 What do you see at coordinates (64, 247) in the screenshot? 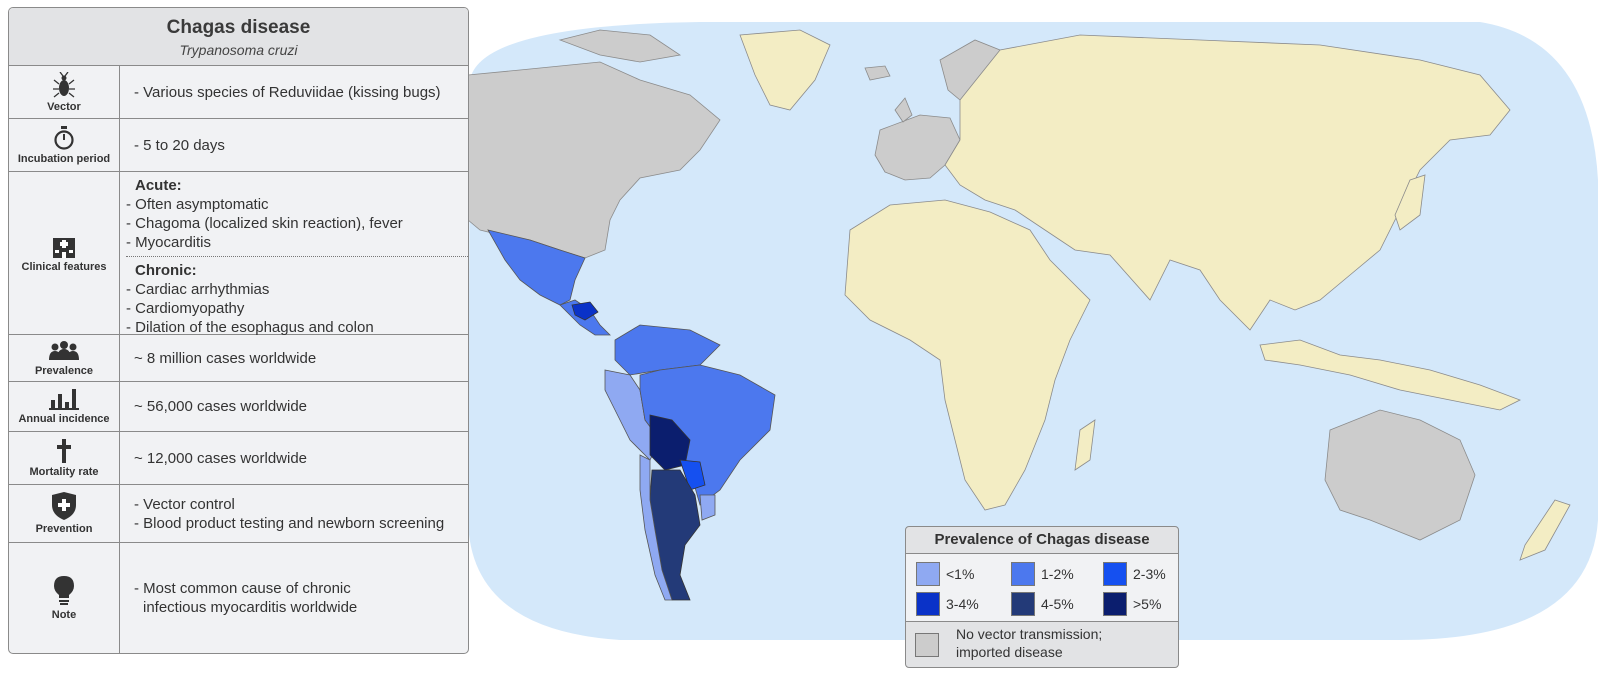
I see `hospital-icon` at bounding box center [64, 247].